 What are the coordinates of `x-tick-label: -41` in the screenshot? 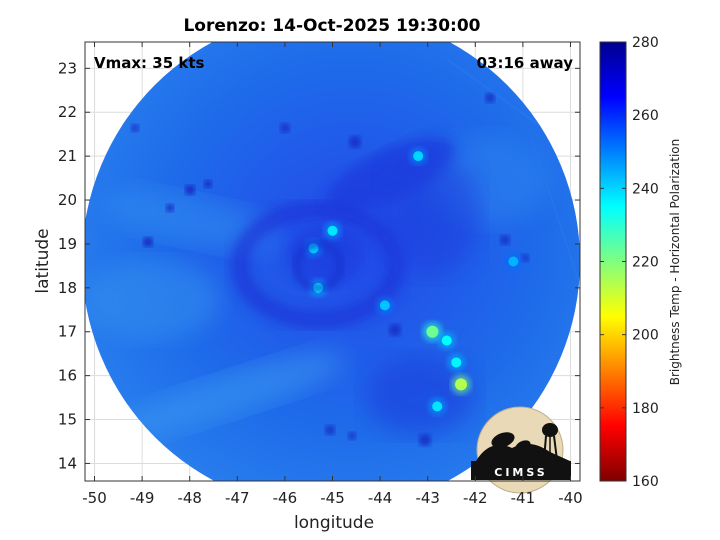 It's located at (523, 498).